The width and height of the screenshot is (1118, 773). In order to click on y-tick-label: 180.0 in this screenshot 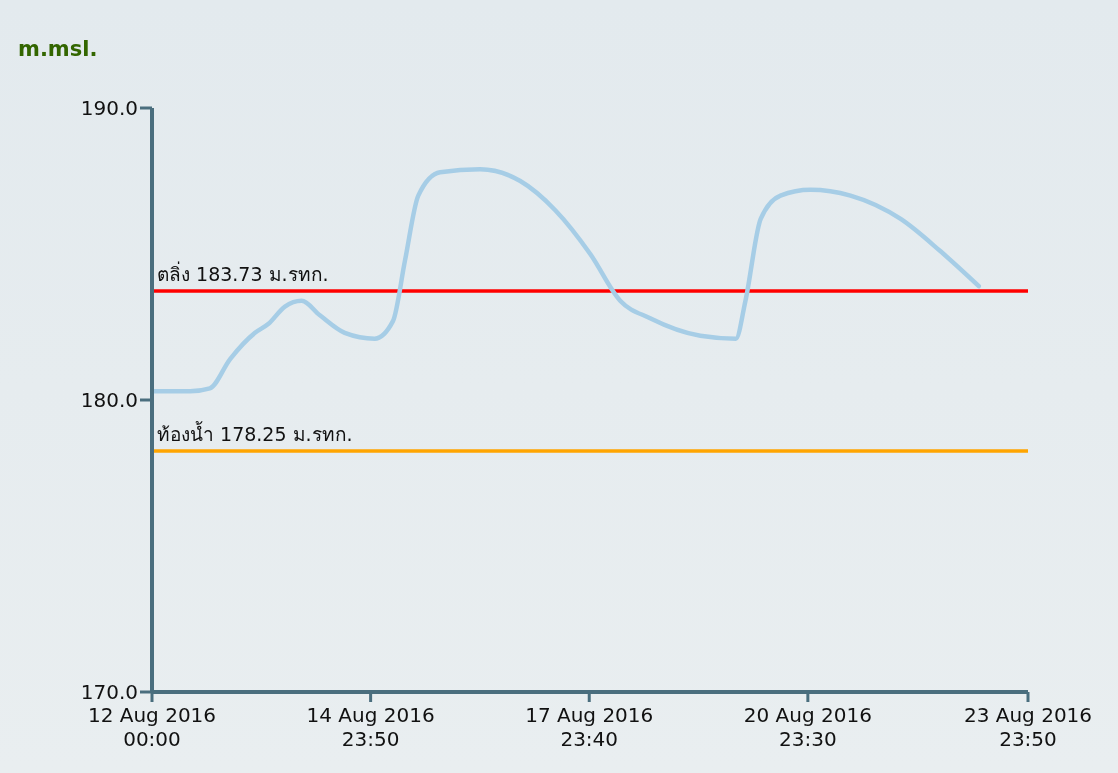, I will do `click(109, 400)`.